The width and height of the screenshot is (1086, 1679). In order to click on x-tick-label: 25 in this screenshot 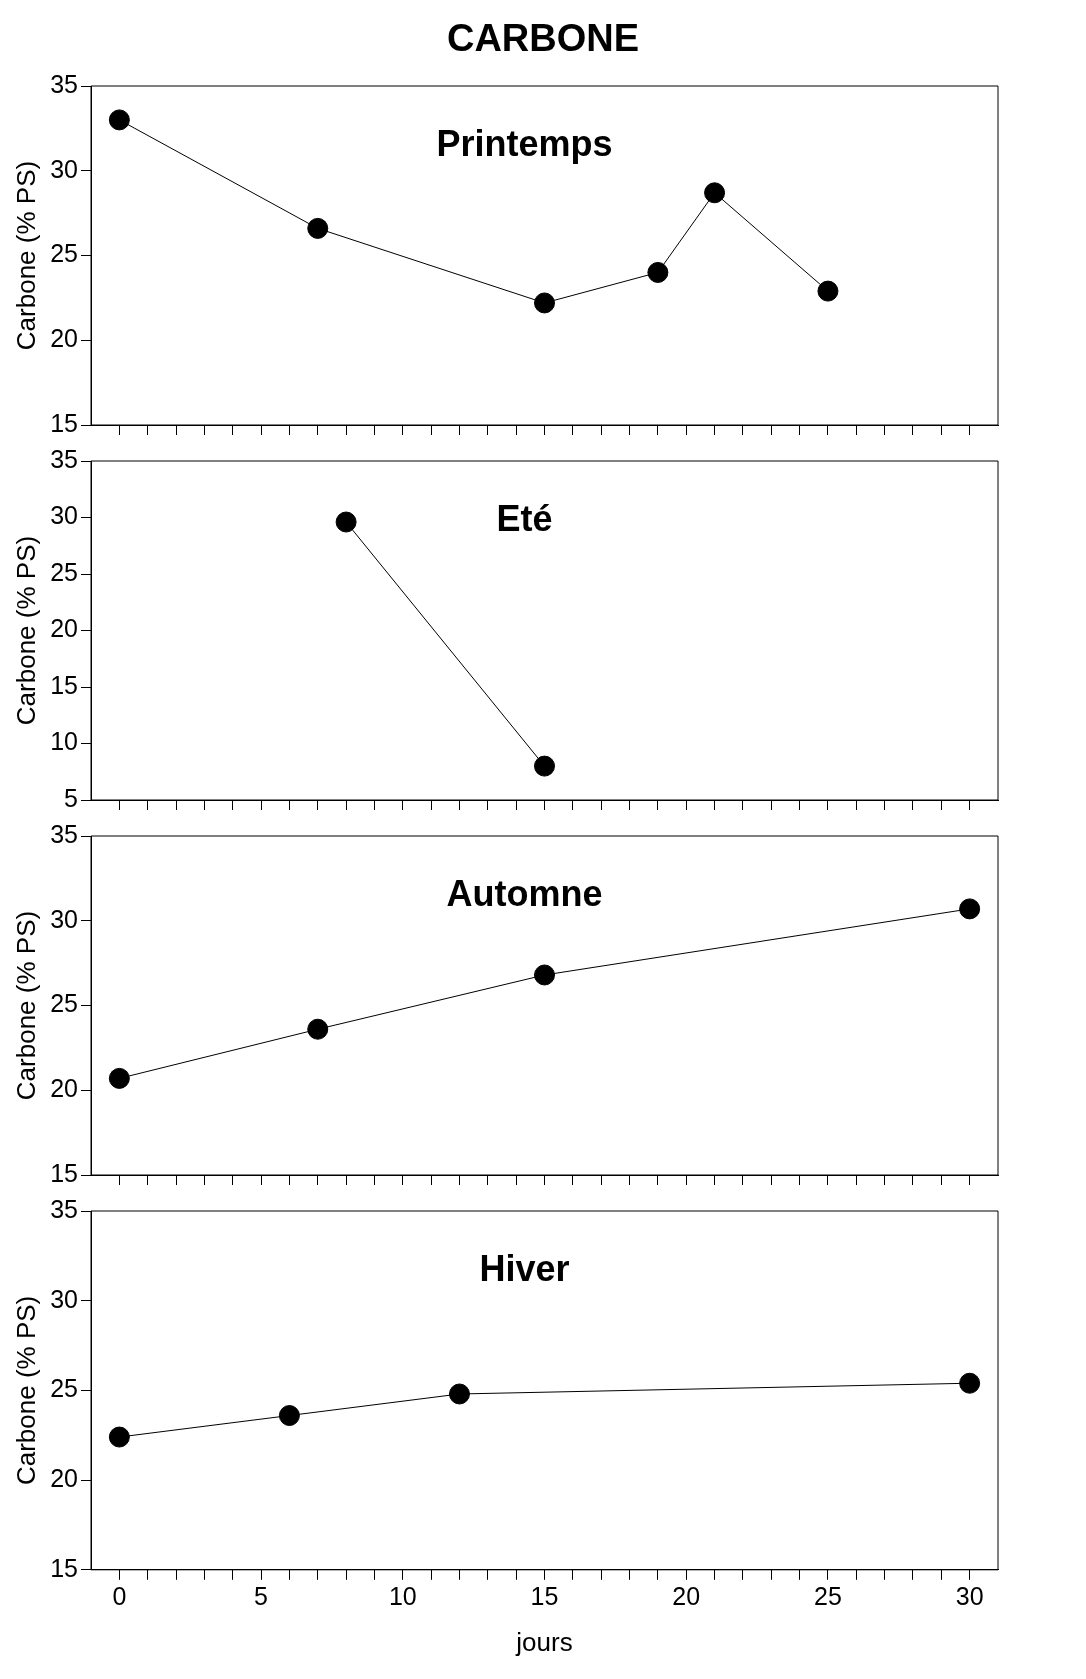, I will do `click(828, 1595)`.